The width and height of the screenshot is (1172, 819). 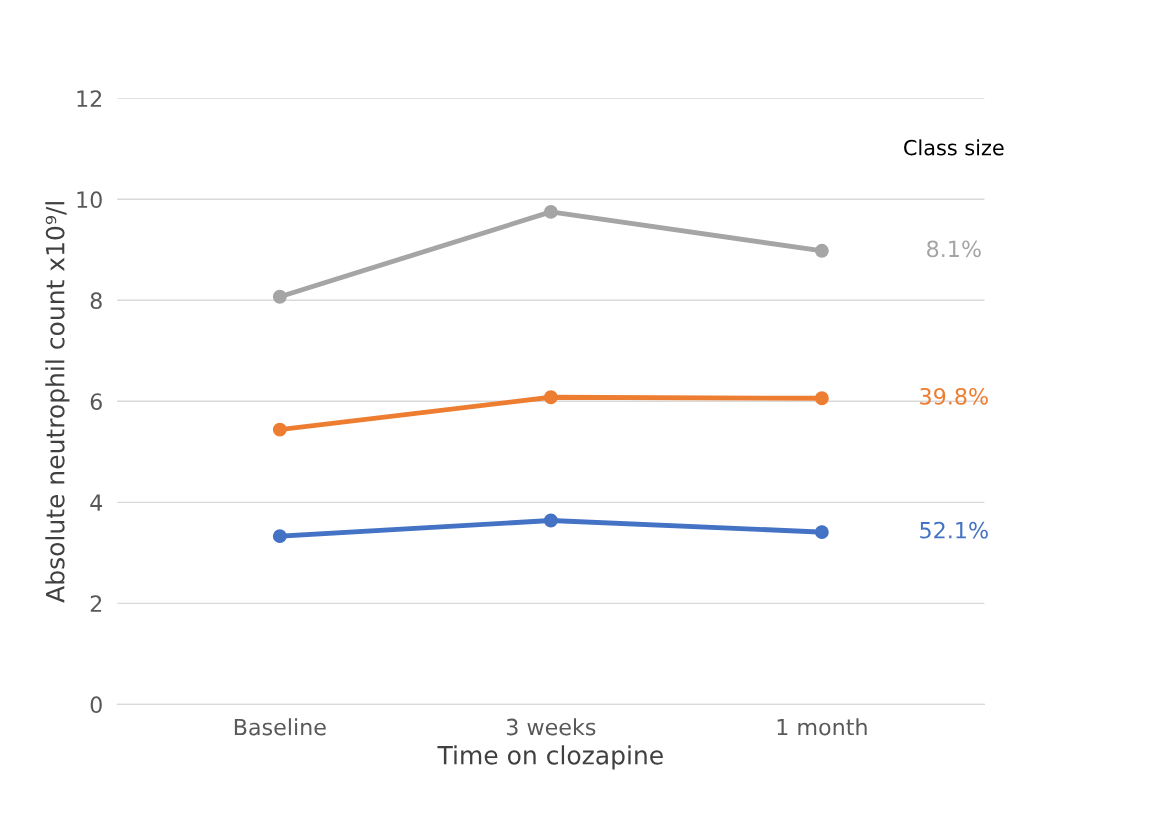 What do you see at coordinates (57, 402) in the screenshot?
I see `y-axis-title: Absolute neutrophil count x10⁹/l` at bounding box center [57, 402].